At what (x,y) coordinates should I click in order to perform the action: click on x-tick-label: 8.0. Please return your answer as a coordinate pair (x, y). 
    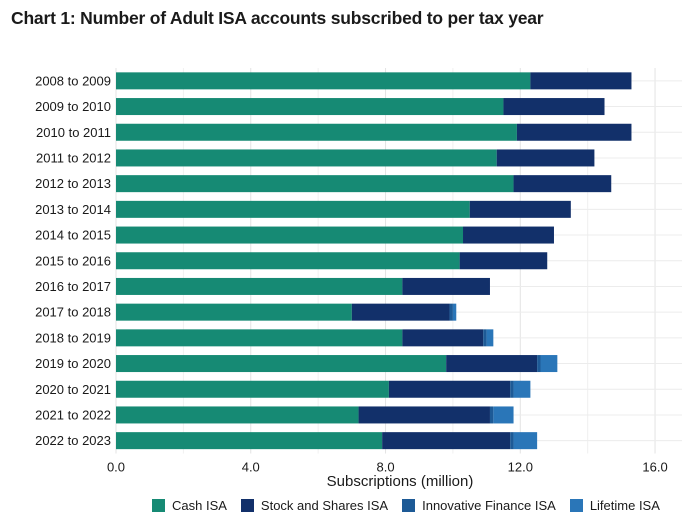
    Looking at the image, I should click on (385, 467).